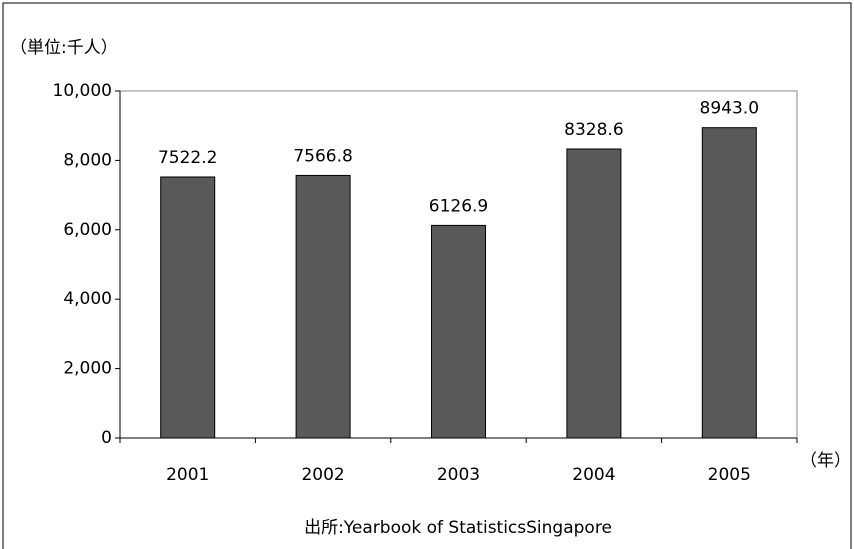  I want to click on y-tick-label: 10,000, so click(82, 91).